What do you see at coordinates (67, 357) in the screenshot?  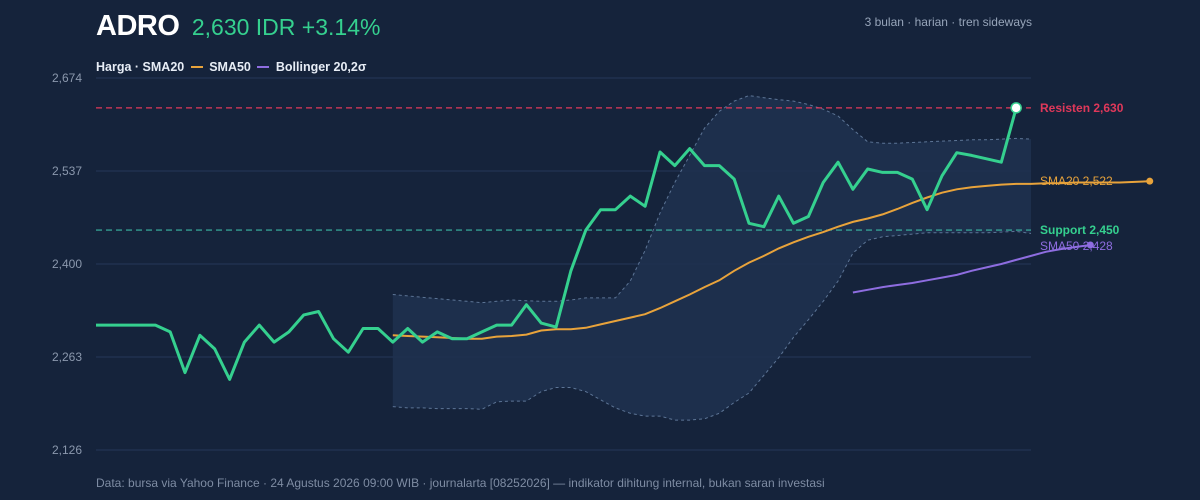 I see `y-tick-label: 2,263` at bounding box center [67, 357].